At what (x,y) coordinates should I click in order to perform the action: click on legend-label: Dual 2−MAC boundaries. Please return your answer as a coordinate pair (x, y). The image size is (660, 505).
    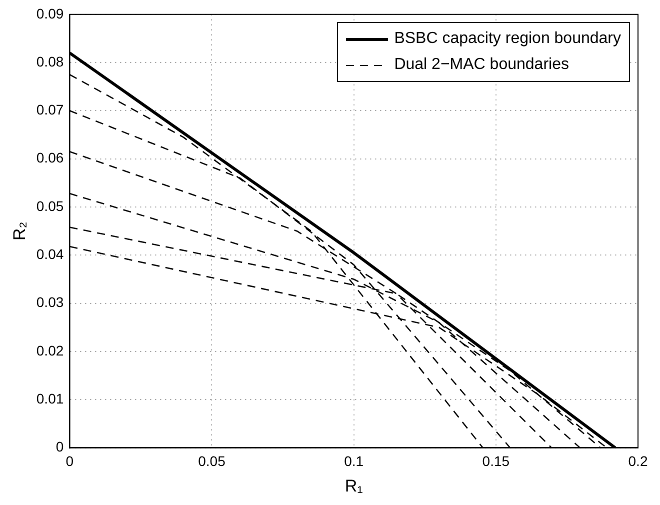
    Looking at the image, I should click on (481, 65).